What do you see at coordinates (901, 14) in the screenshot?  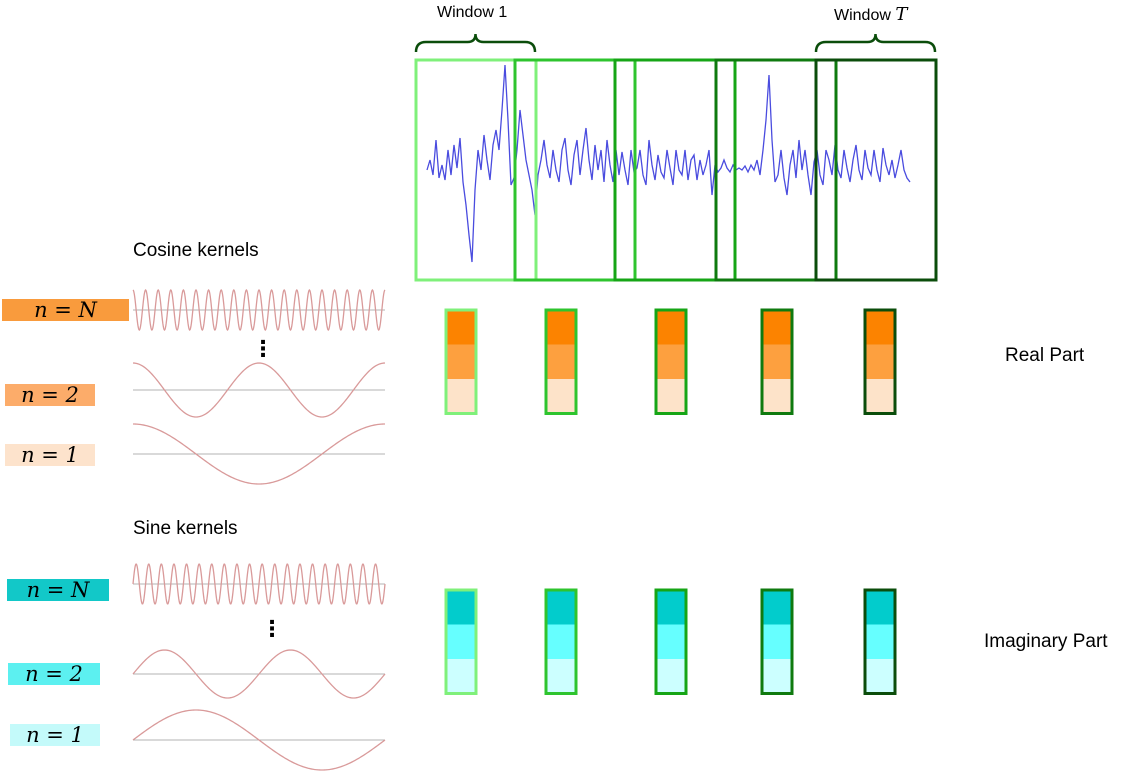 I see `window-t-symbol: T` at bounding box center [901, 14].